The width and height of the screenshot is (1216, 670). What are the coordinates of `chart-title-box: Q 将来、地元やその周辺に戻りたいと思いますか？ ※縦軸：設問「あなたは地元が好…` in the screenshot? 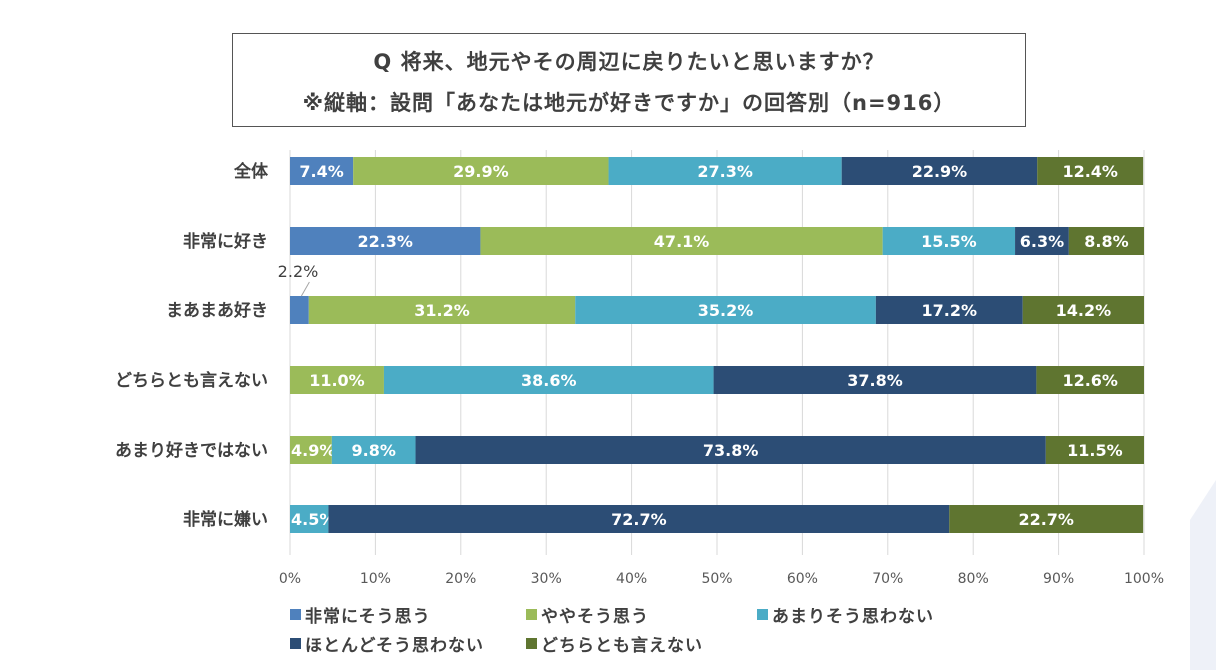 It's located at (629, 80).